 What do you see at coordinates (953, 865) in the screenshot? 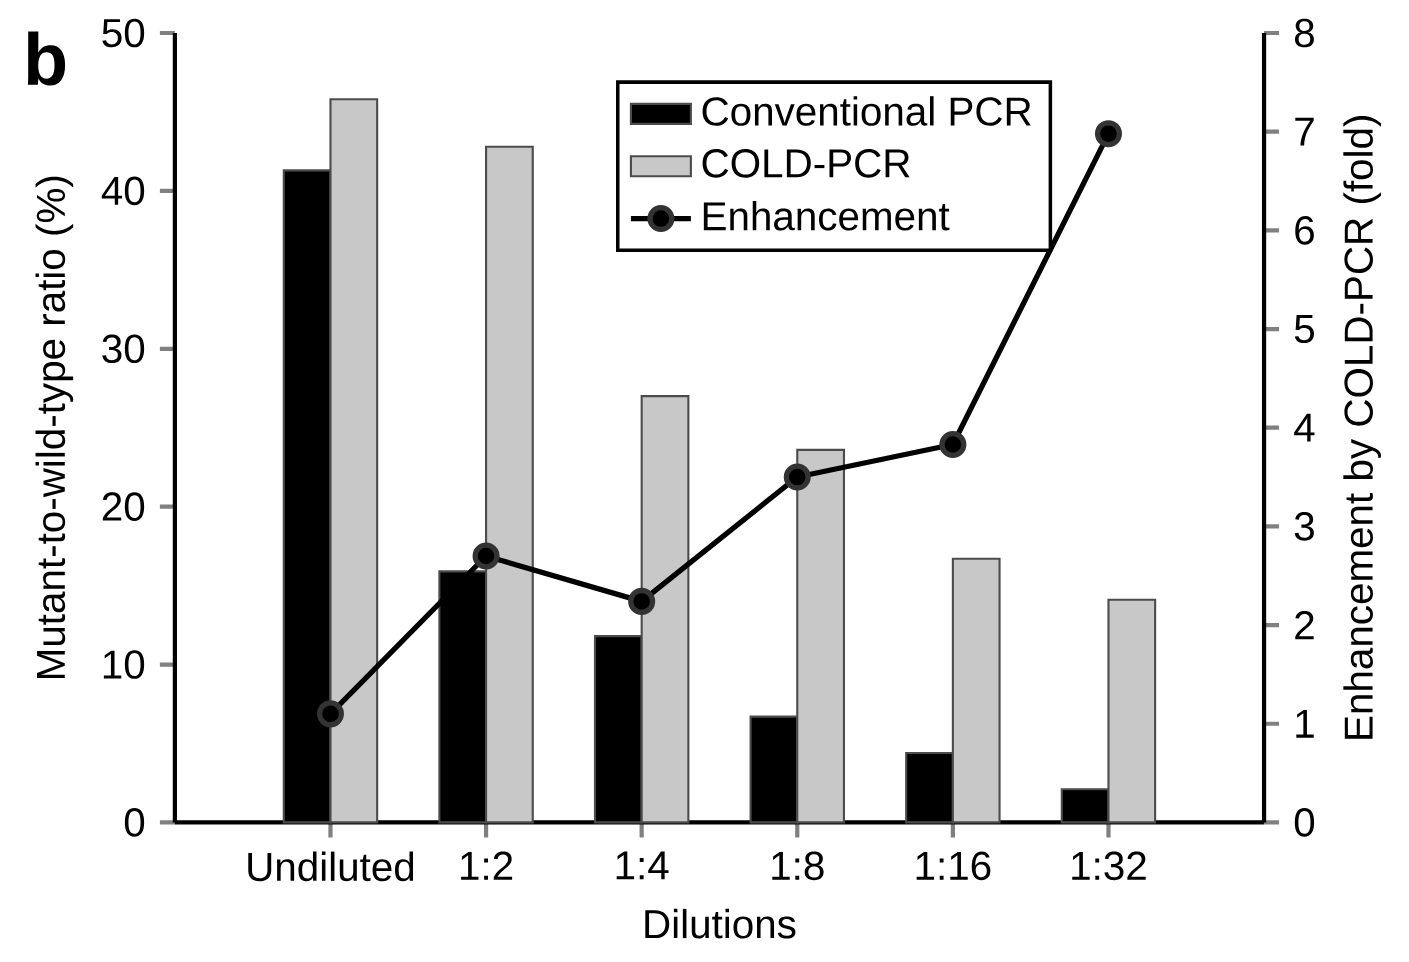
I see `x-tick-label: 1:16` at bounding box center [953, 865].